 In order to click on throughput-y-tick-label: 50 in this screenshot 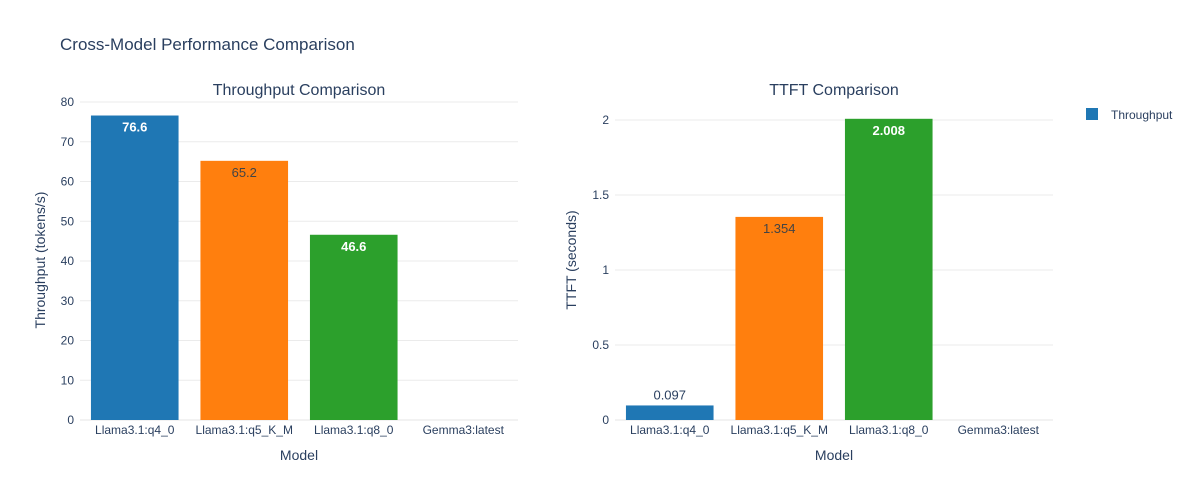, I will do `click(68, 221)`.